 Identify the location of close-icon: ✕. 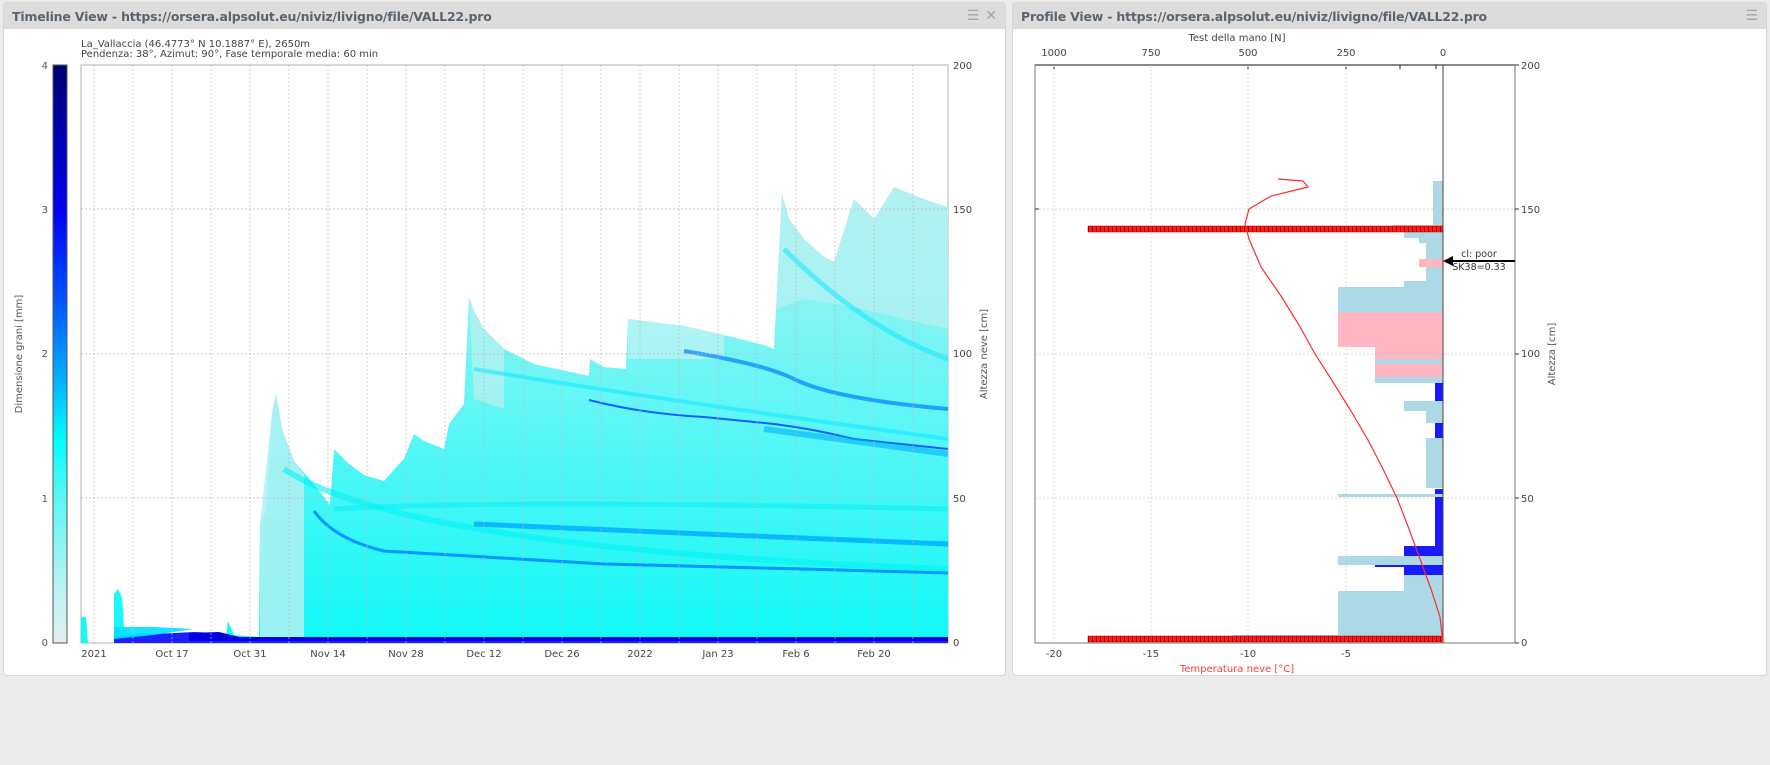
(991, 16).